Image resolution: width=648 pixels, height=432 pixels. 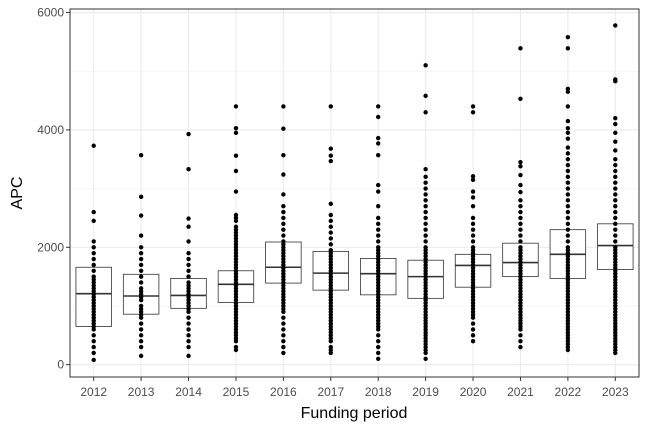 I want to click on y-tick-label: 0, so click(x=60, y=365).